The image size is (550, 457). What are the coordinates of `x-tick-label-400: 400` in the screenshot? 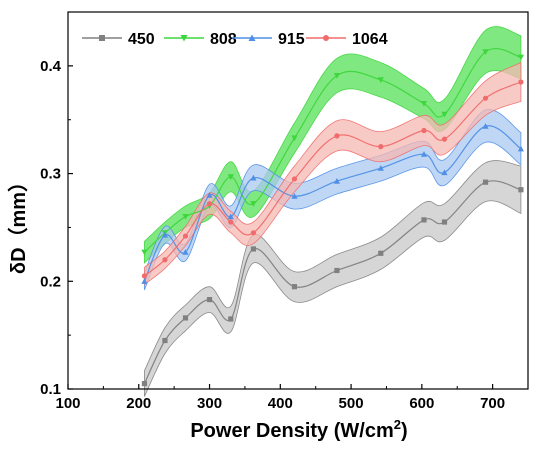 It's located at (280, 403).